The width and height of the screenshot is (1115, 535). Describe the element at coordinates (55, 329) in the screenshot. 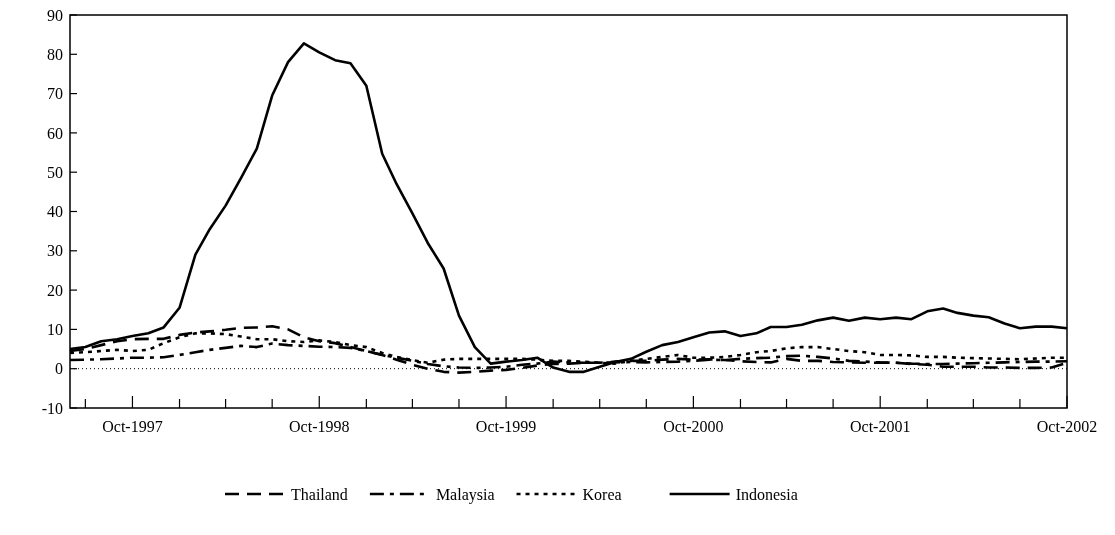

I see `y-tick-label: 10` at that location.